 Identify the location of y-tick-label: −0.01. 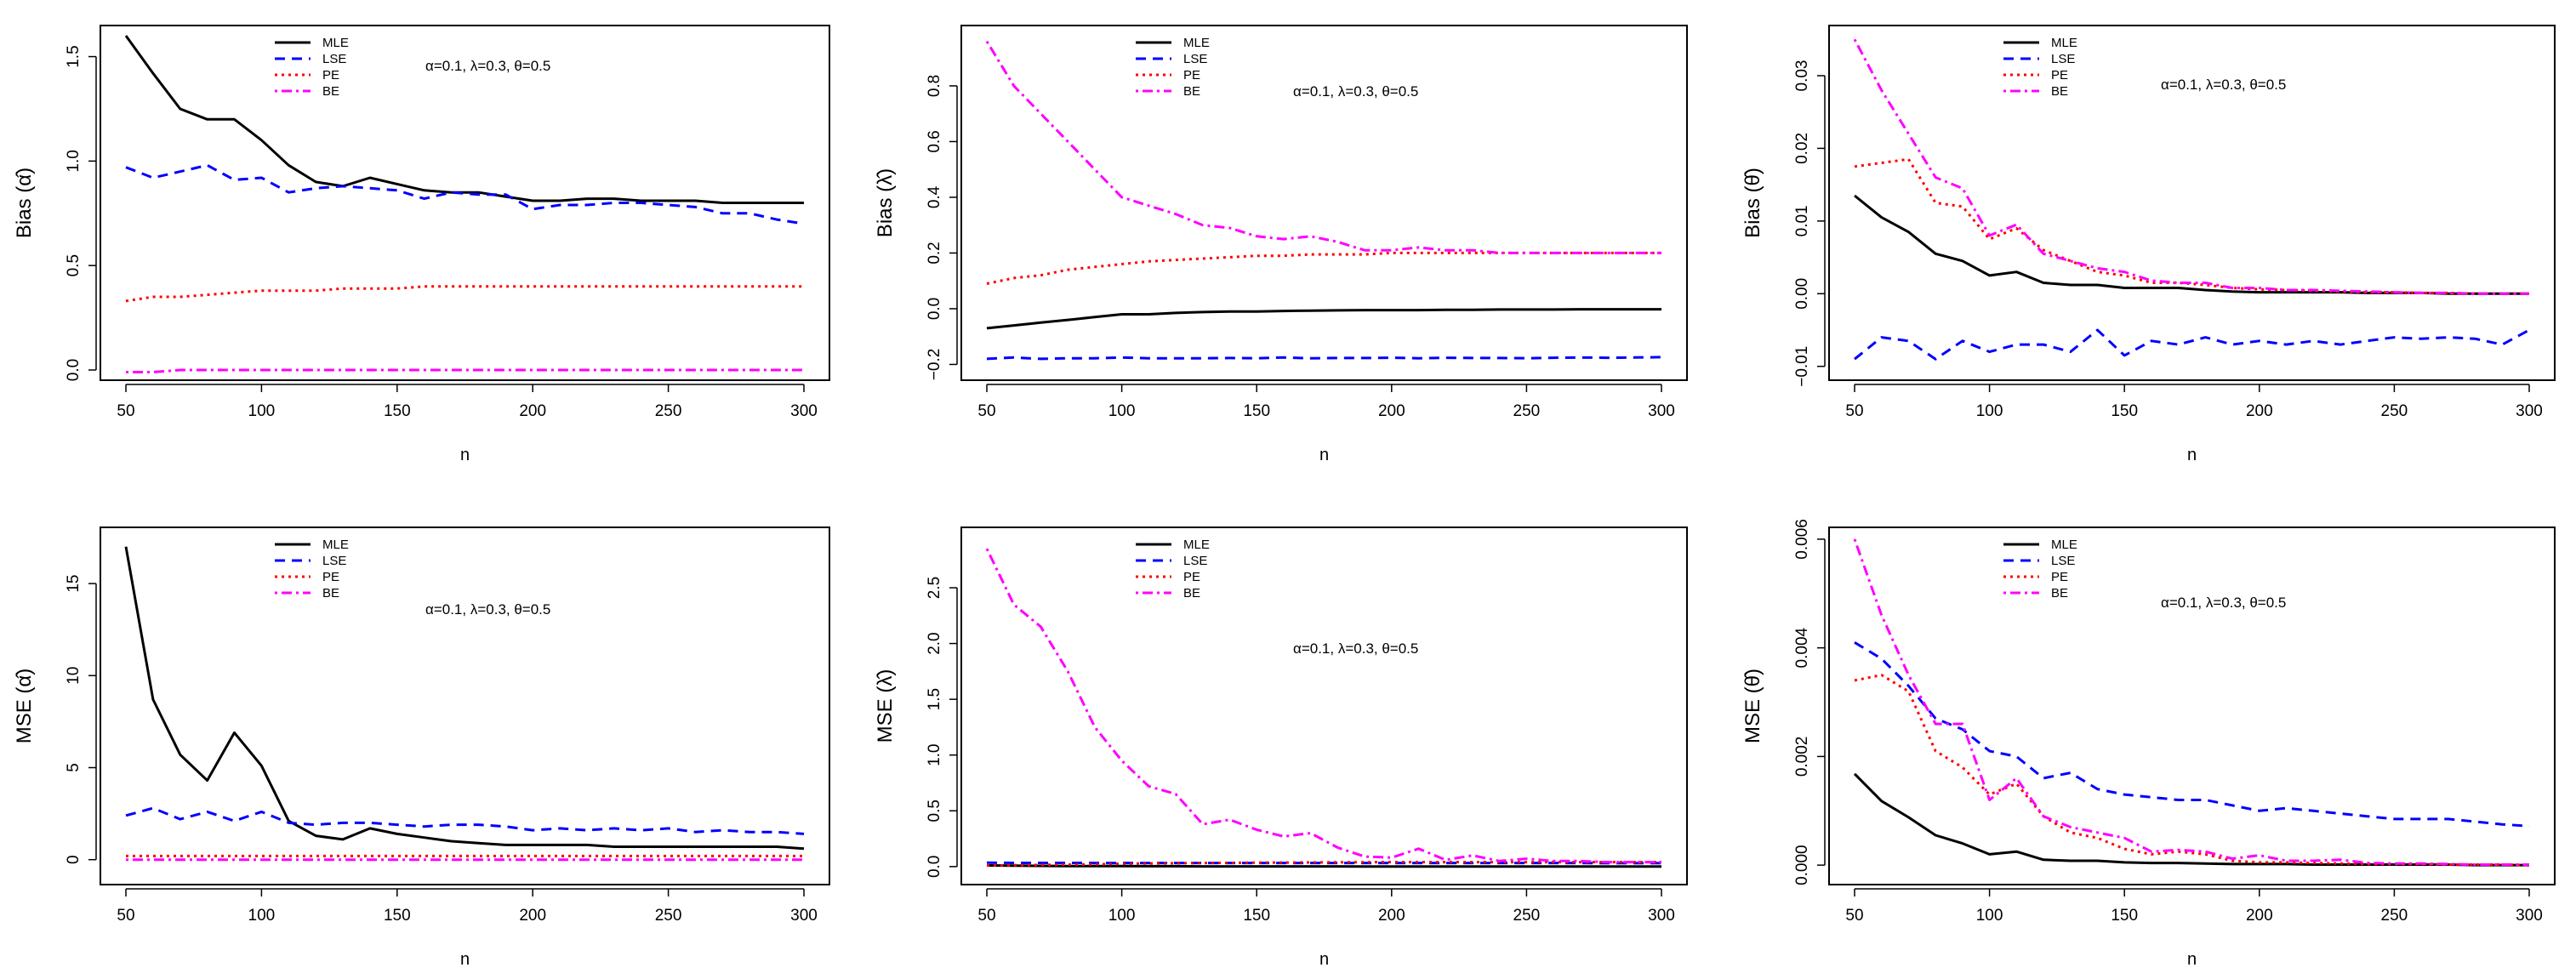
(1802, 367).